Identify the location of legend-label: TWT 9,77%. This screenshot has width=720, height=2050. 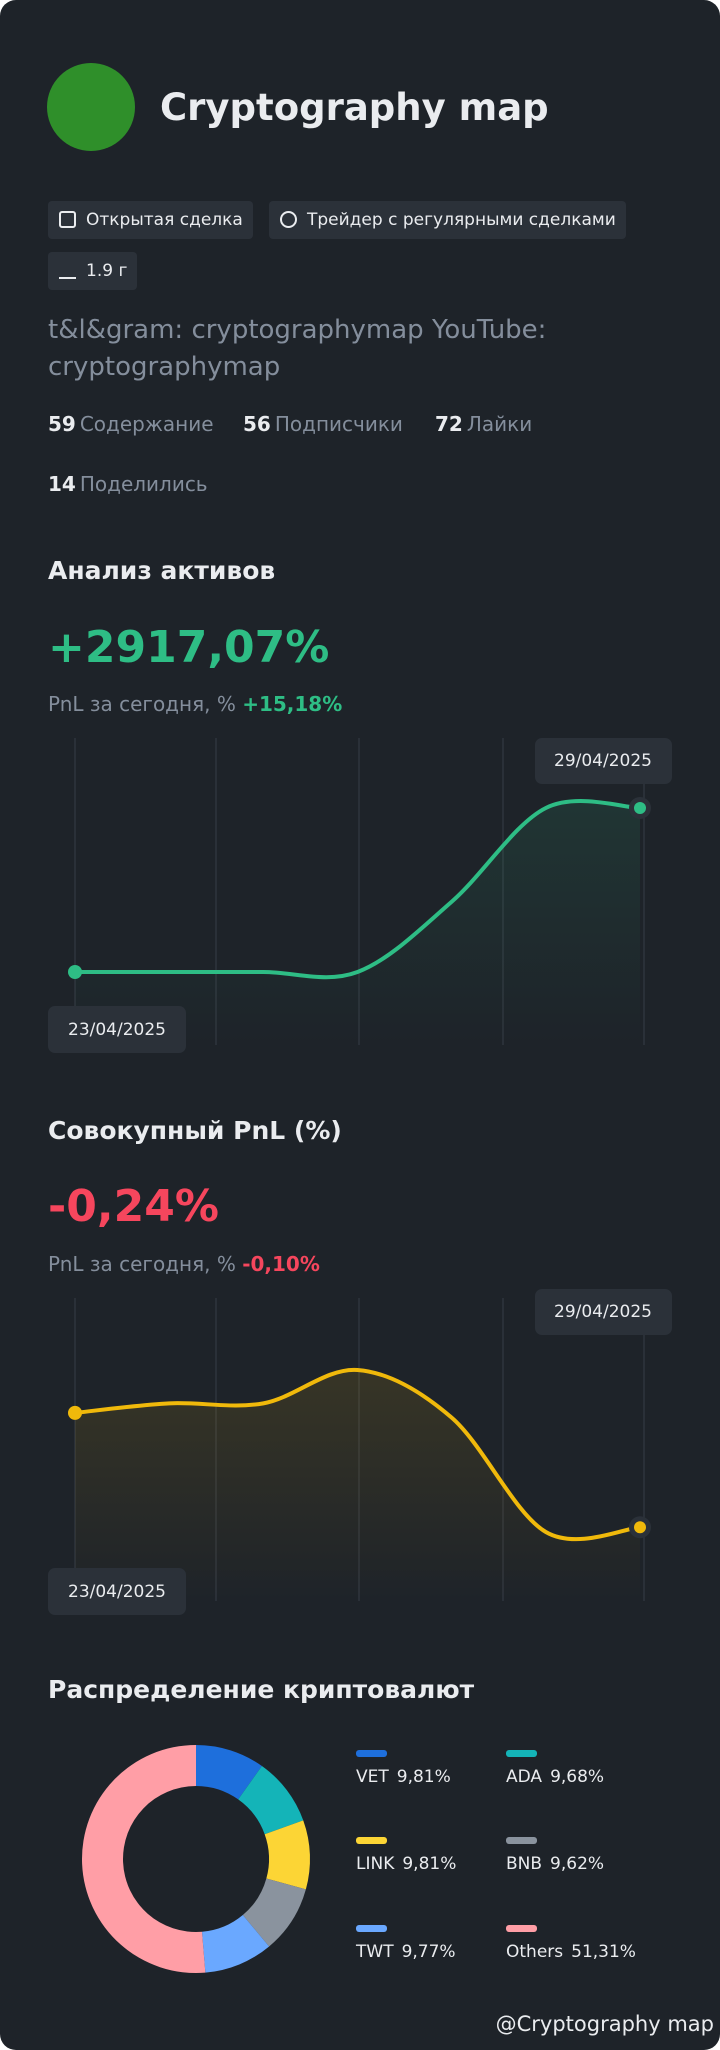
(405, 1952).